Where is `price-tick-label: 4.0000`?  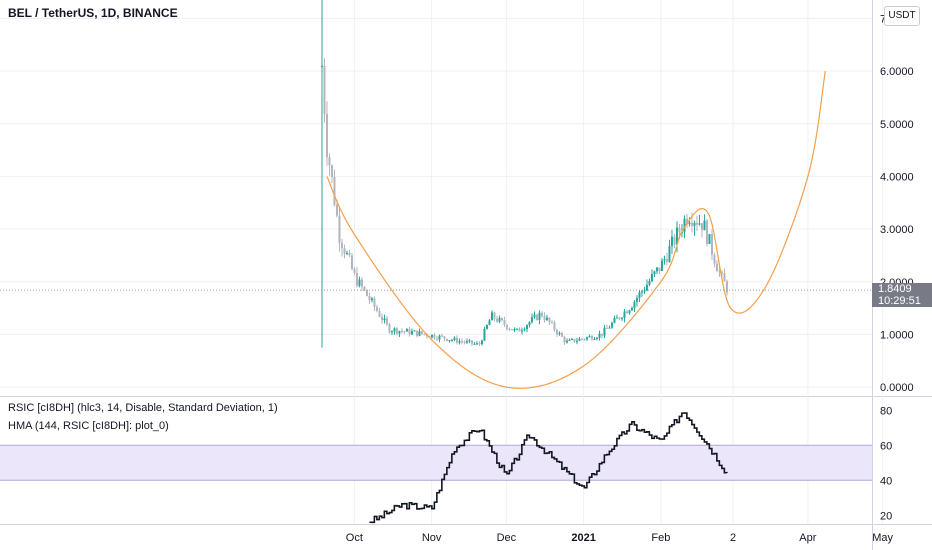
price-tick-label: 4.0000 is located at coordinates (897, 177).